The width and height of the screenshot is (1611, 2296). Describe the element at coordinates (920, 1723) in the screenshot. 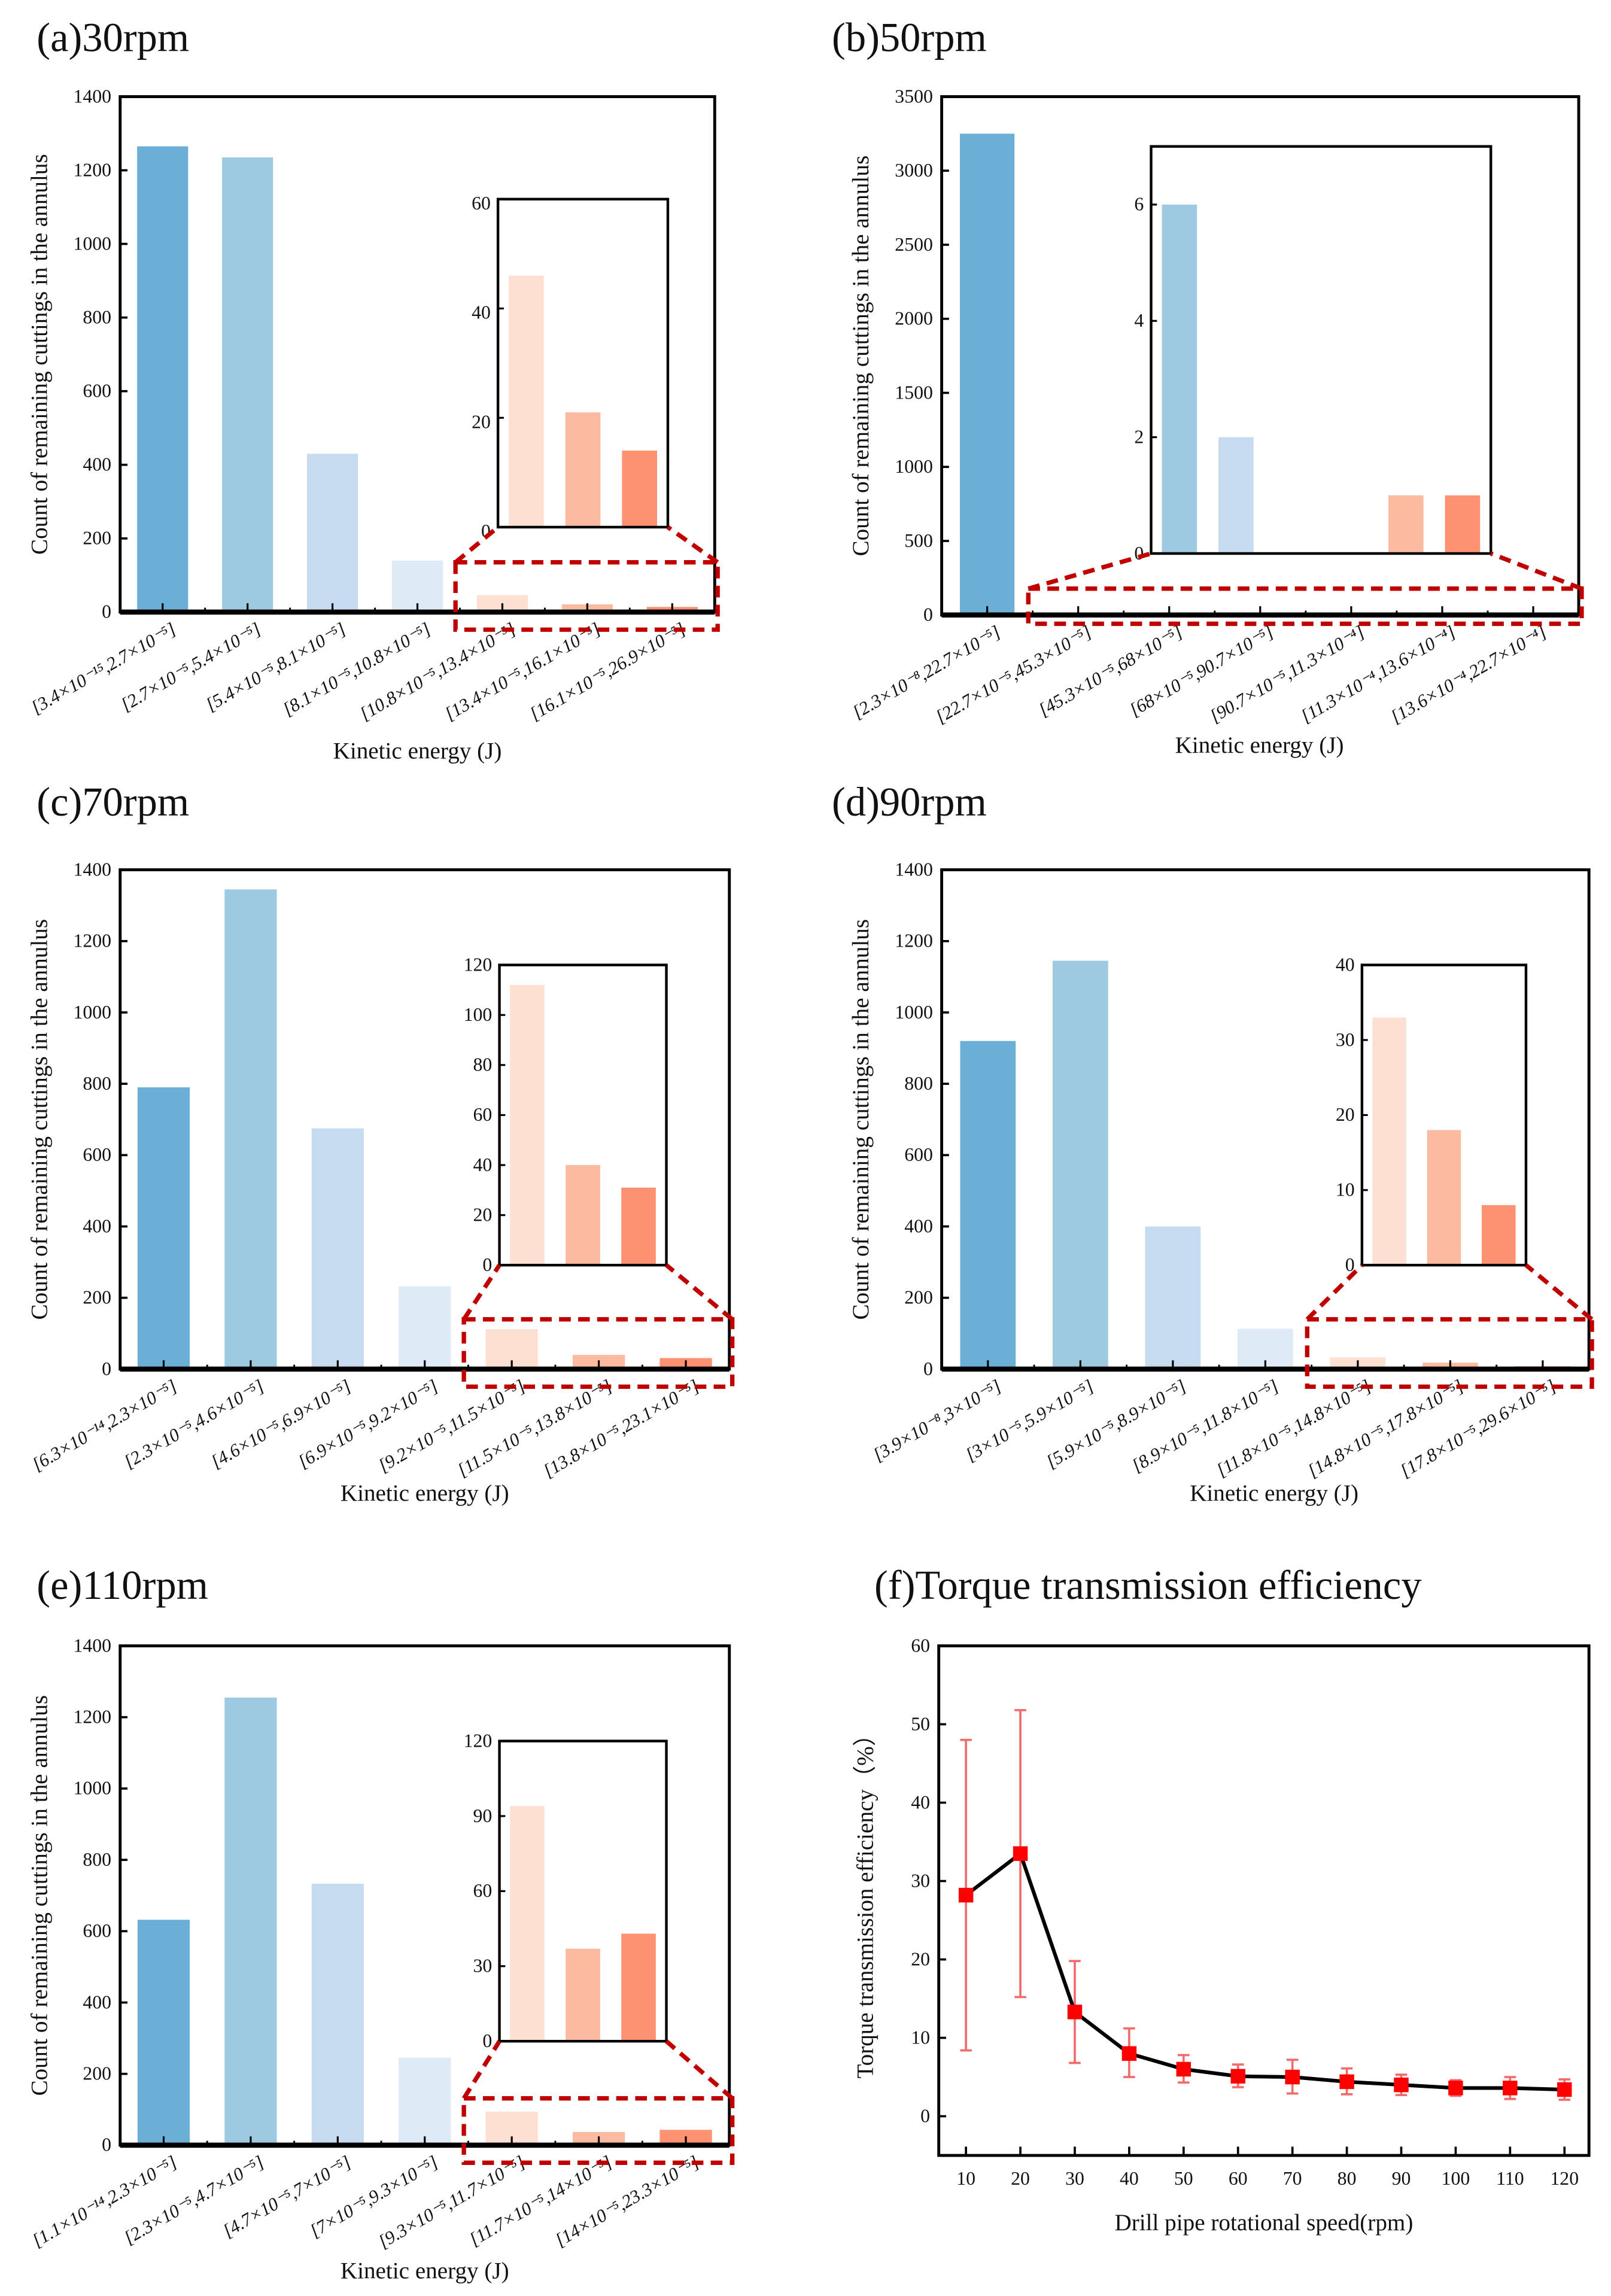

I see `y-tick-label: 50` at that location.